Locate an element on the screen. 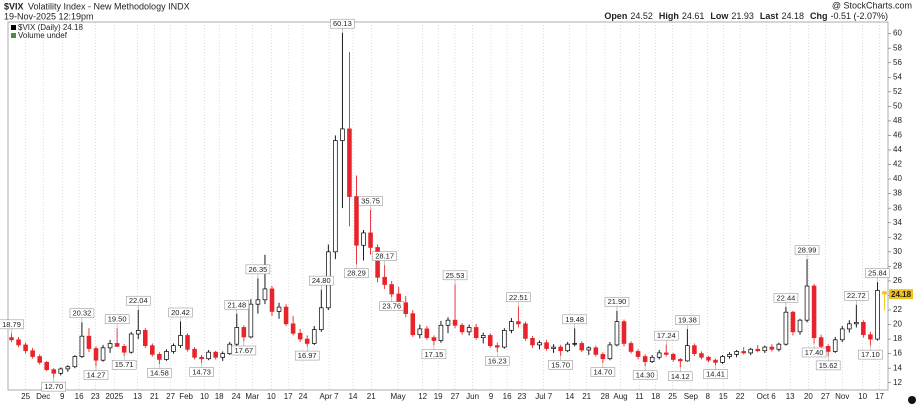 The image size is (918, 405). x-tick-label: 13 is located at coordinates (790, 396).